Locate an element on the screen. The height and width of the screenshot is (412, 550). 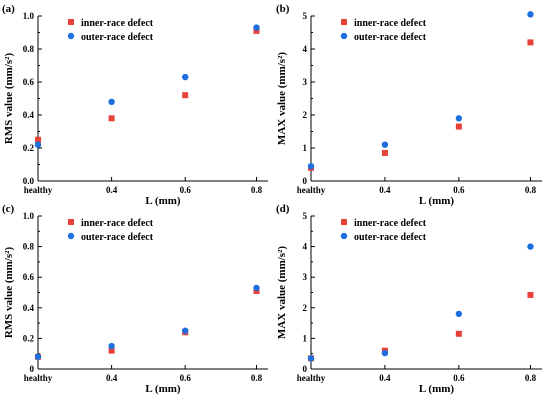
panel-label: (a) is located at coordinates (8, 9).